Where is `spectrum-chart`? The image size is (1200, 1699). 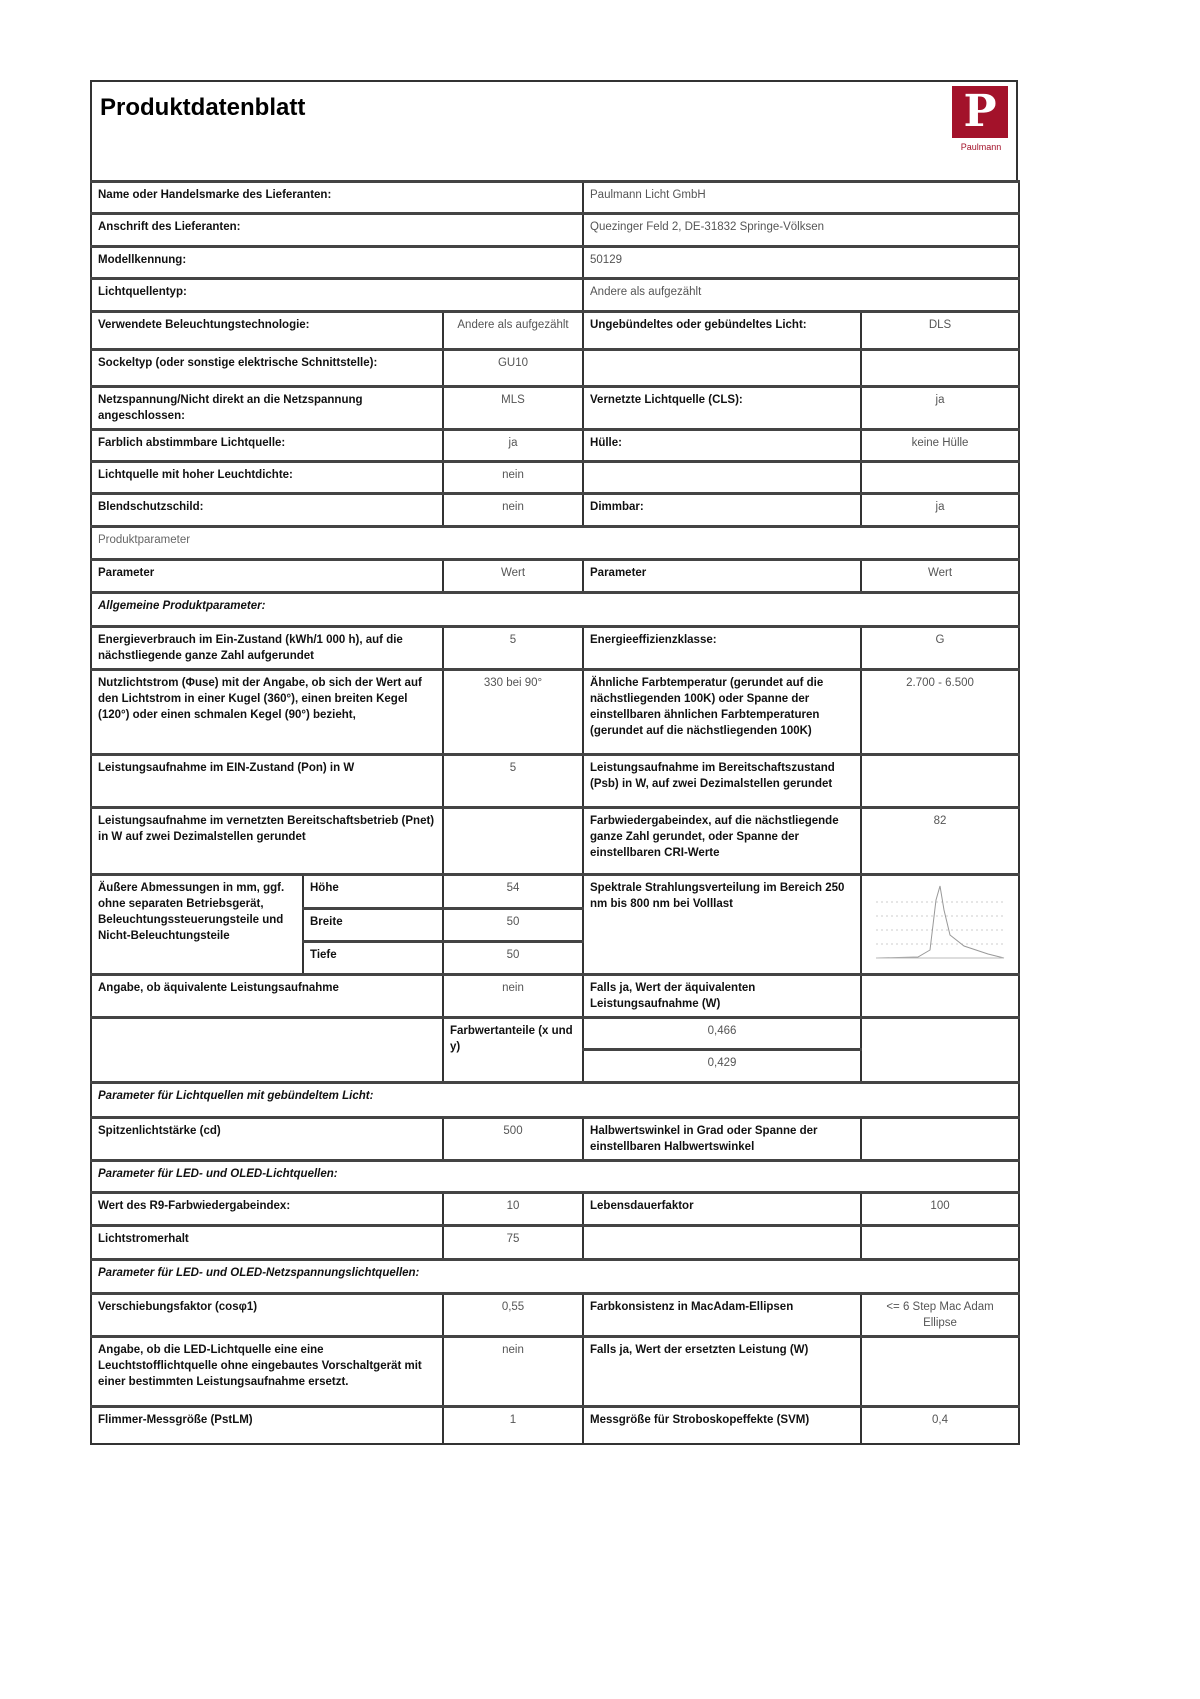 spectrum-chart is located at coordinates (940, 924).